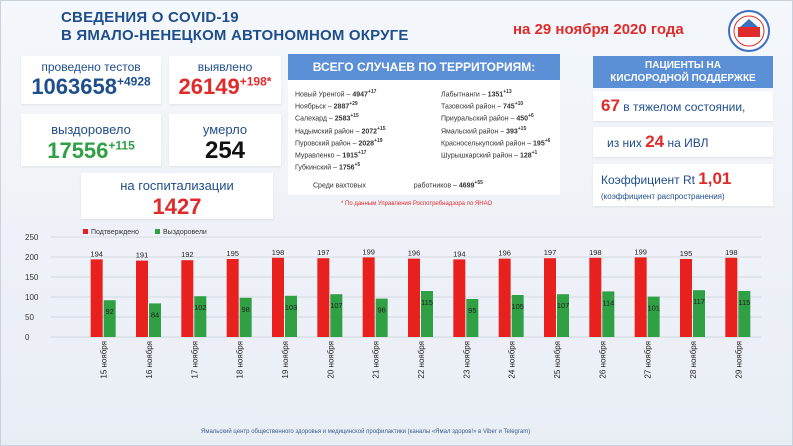  I want to click on severe-card: 67 в тяжелом состоянии,, so click(683, 106).